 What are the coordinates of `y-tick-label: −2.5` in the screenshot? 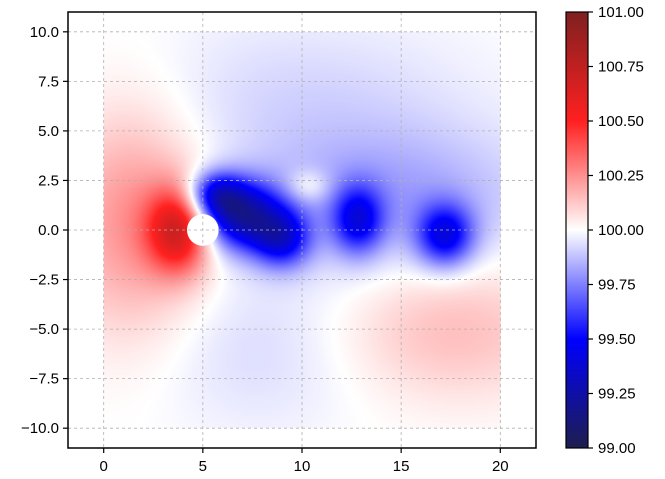 It's located at (44, 280).